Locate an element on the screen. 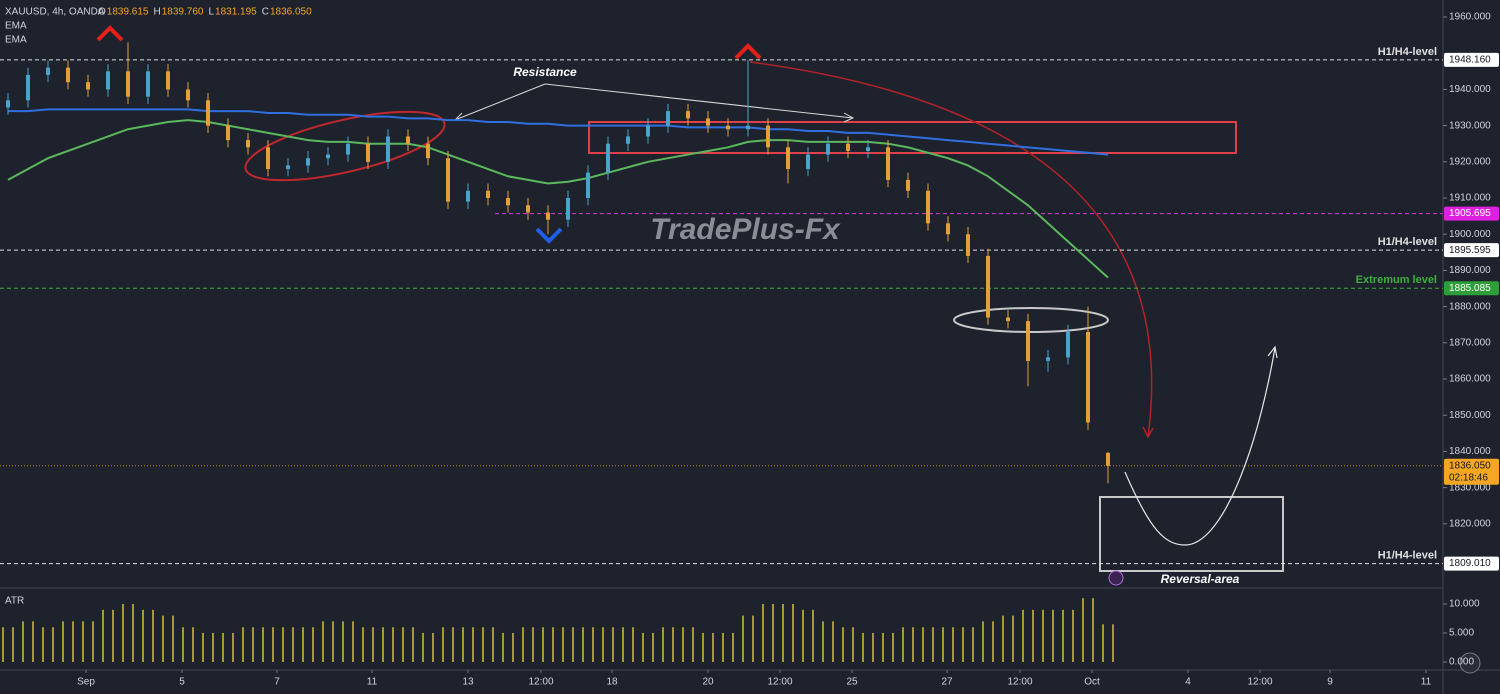  y-tick-label: 0.000 is located at coordinates (1461, 662).